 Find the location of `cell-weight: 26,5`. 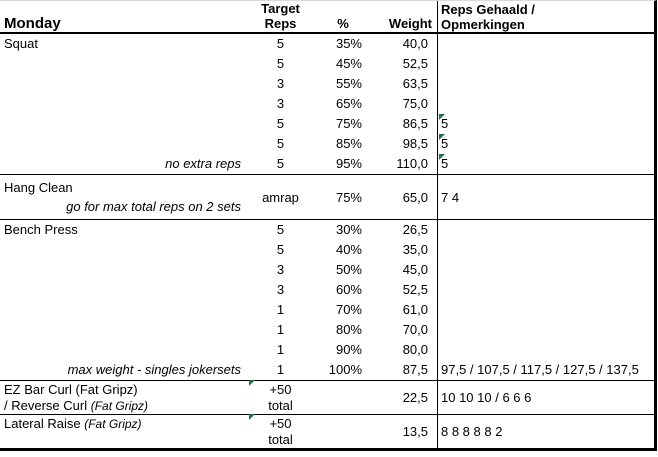

cell-weight: 26,5 is located at coordinates (415, 229).